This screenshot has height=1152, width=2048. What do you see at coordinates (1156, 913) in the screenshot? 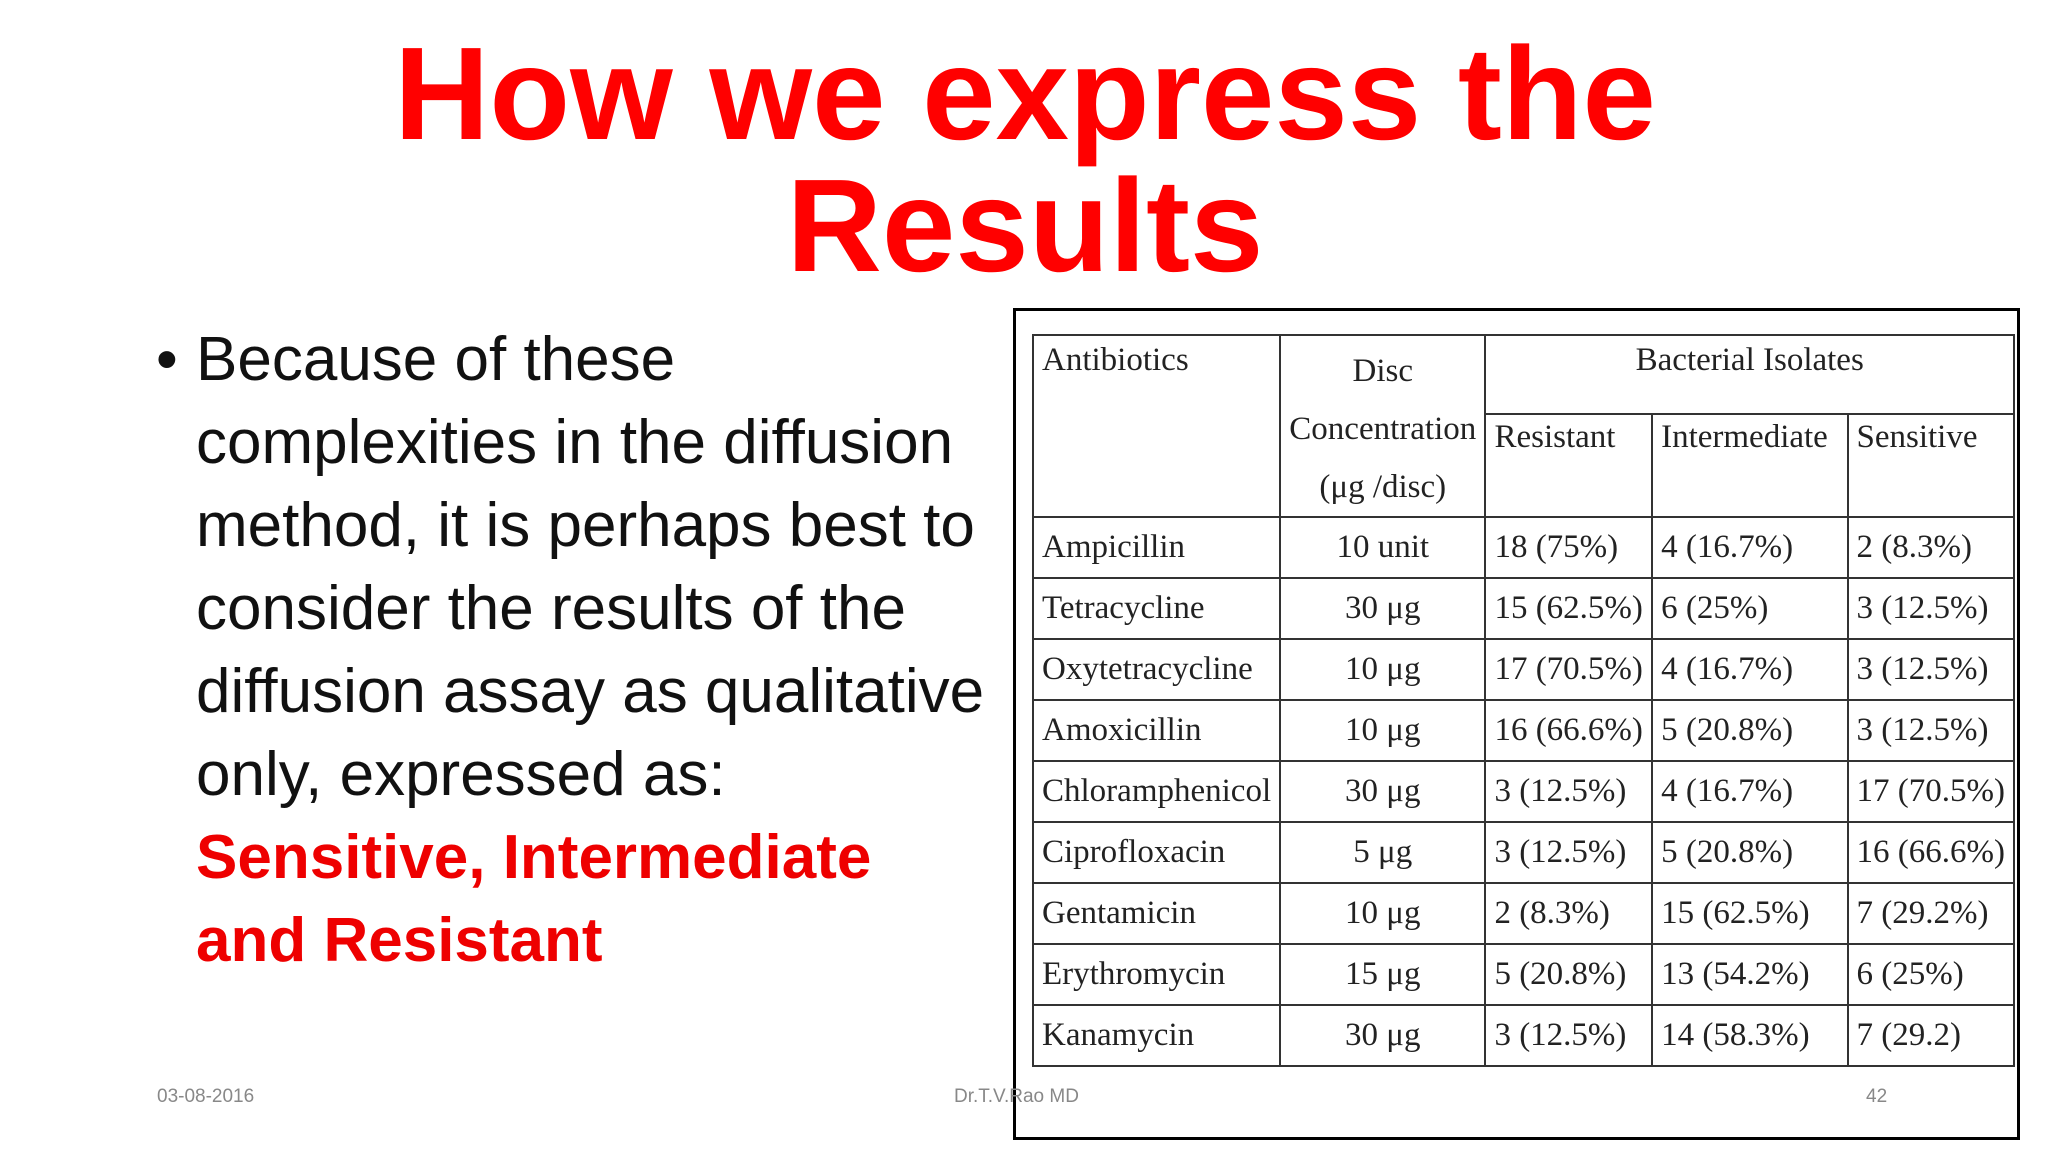
I see `table-cell: Gentamicin` at bounding box center [1156, 913].